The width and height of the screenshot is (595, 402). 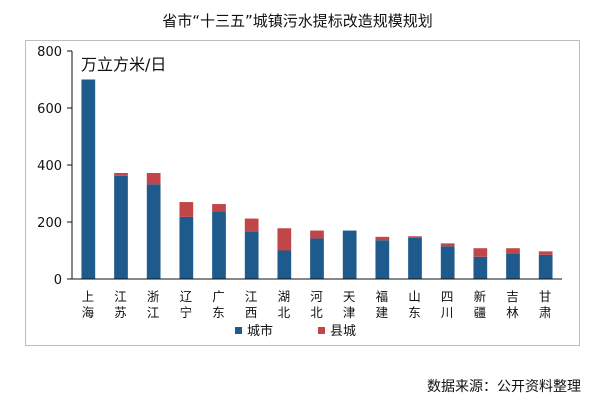 What do you see at coordinates (58, 280) in the screenshot?
I see `y-tick-label: 0` at bounding box center [58, 280].